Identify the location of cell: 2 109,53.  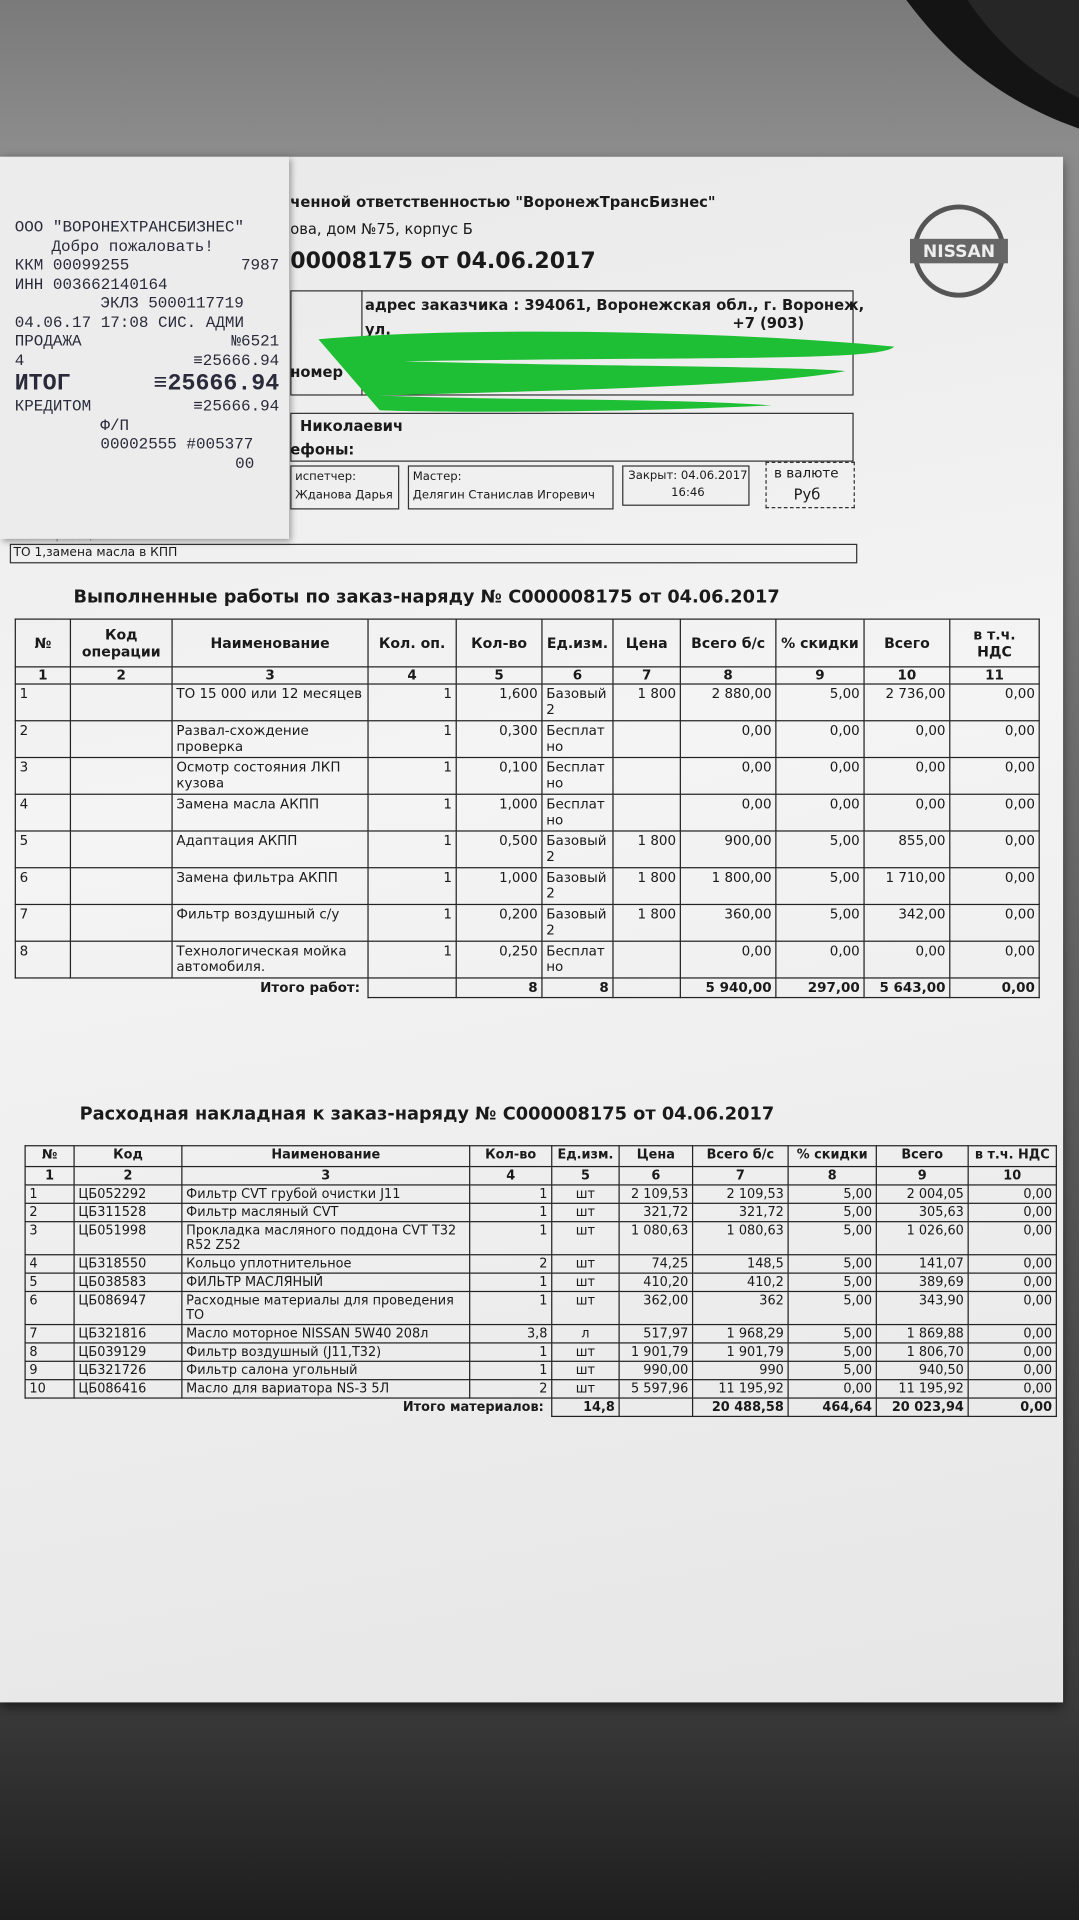
(740, 1194).